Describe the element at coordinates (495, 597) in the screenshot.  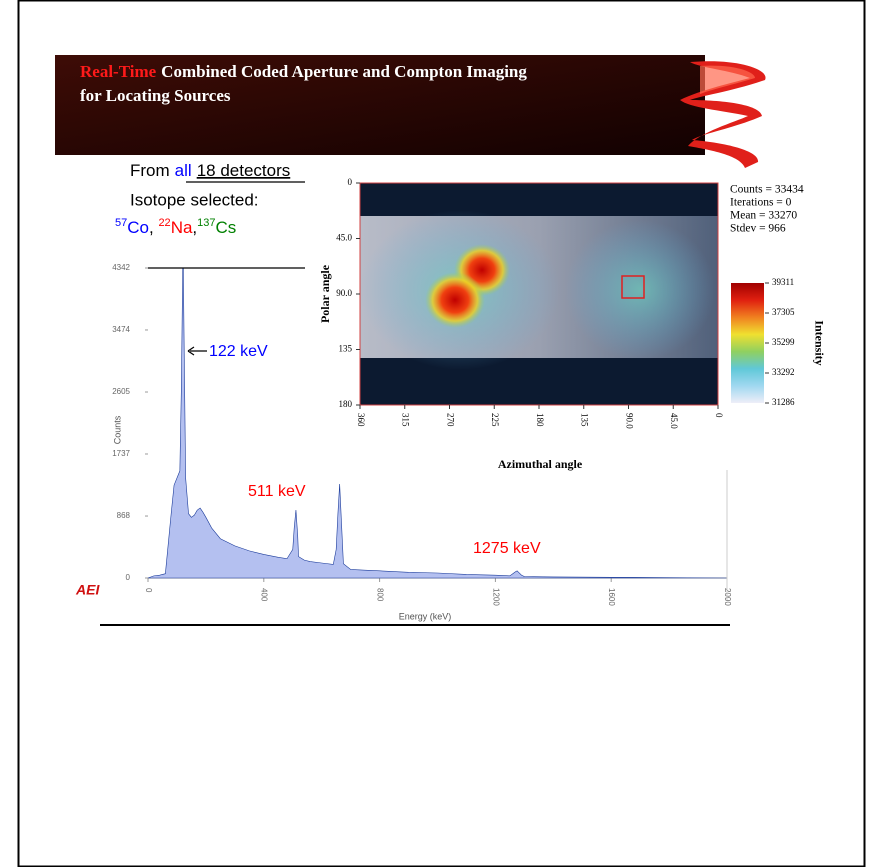
I see `x-tick-label: 1200` at that location.